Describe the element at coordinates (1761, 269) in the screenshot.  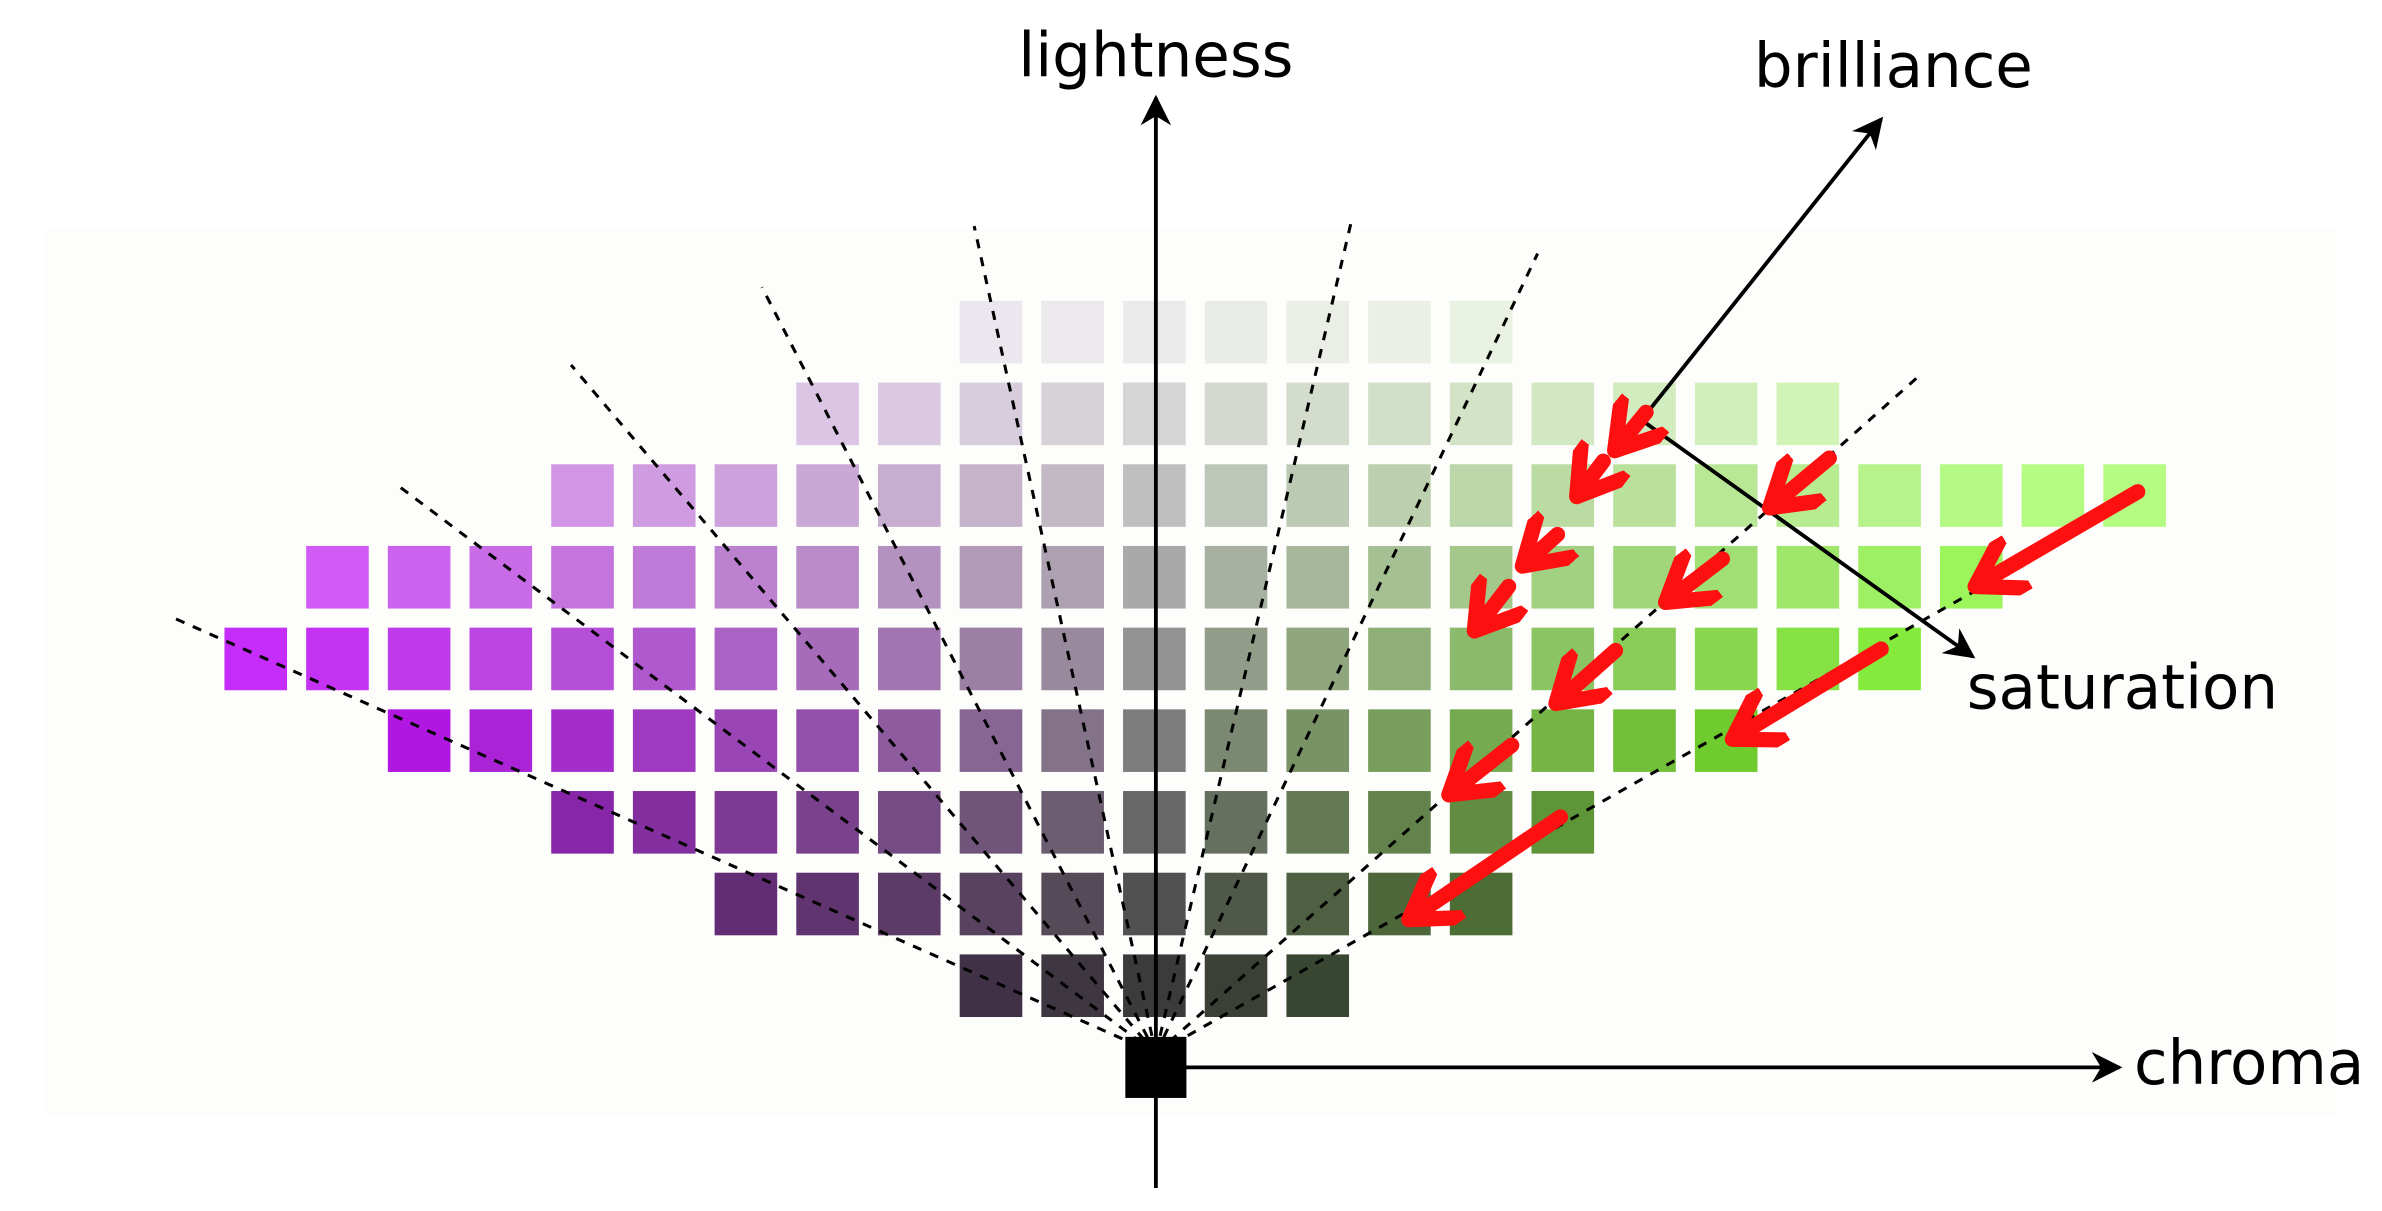
I see `brilliance-axis` at that location.